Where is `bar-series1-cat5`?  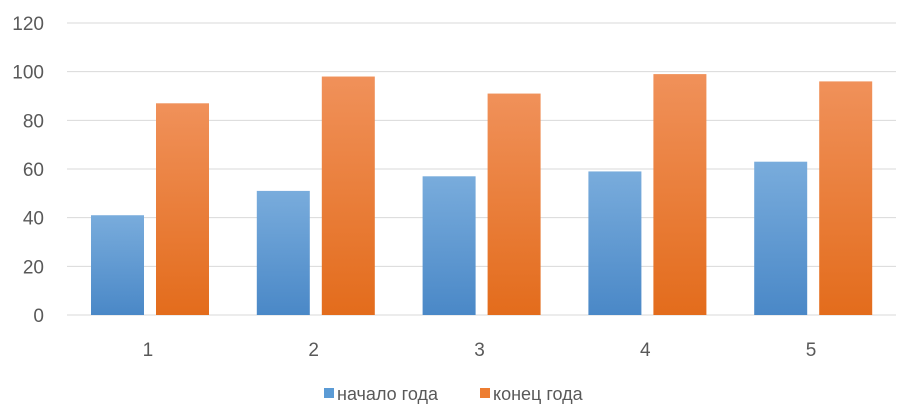 bar-series1-cat5 is located at coordinates (781, 238).